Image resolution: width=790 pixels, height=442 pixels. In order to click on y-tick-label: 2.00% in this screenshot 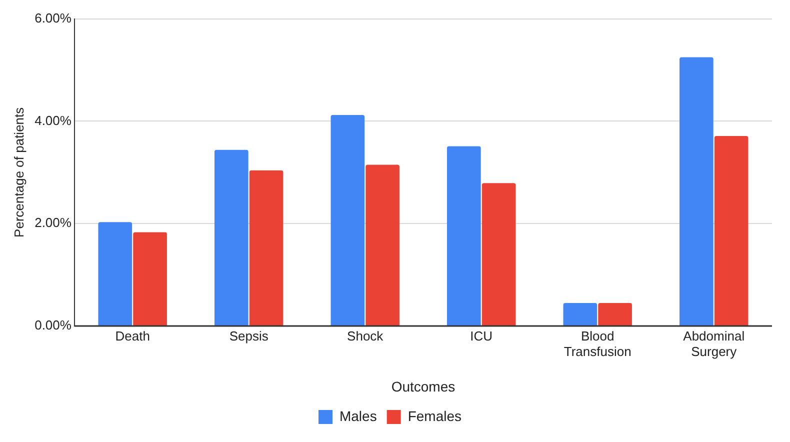, I will do `click(53, 222)`.